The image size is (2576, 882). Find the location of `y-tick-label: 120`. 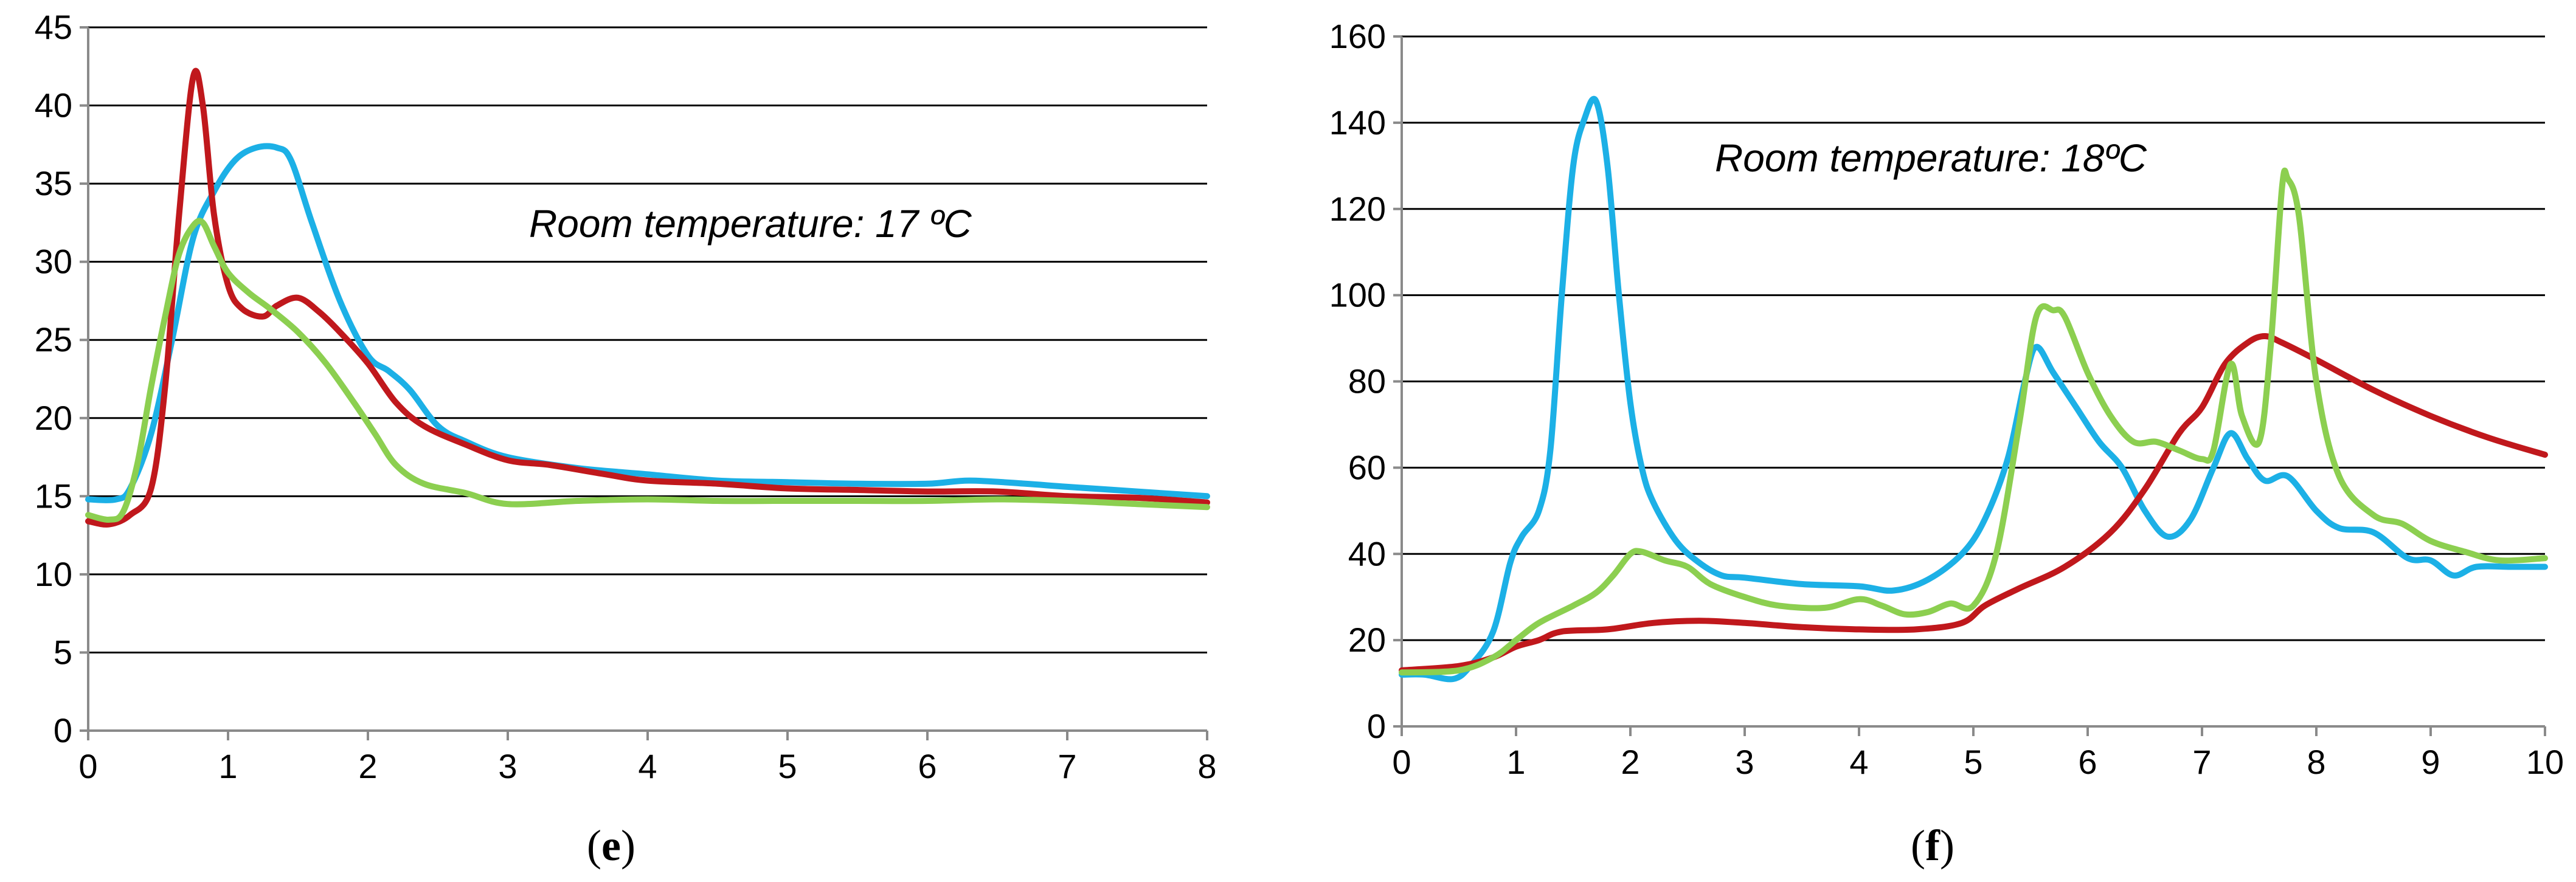

y-tick-label: 120 is located at coordinates (1357, 209).